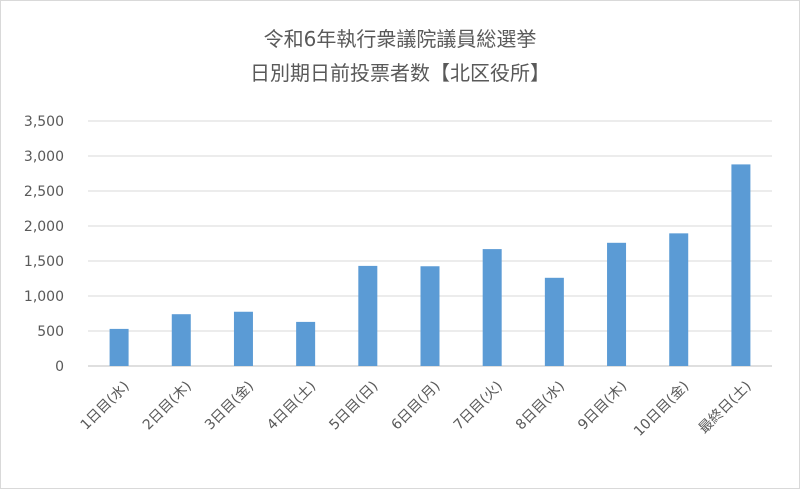 Image resolution: width=800 pixels, height=489 pixels. I want to click on y-tick-label: 1,000, so click(44, 297).